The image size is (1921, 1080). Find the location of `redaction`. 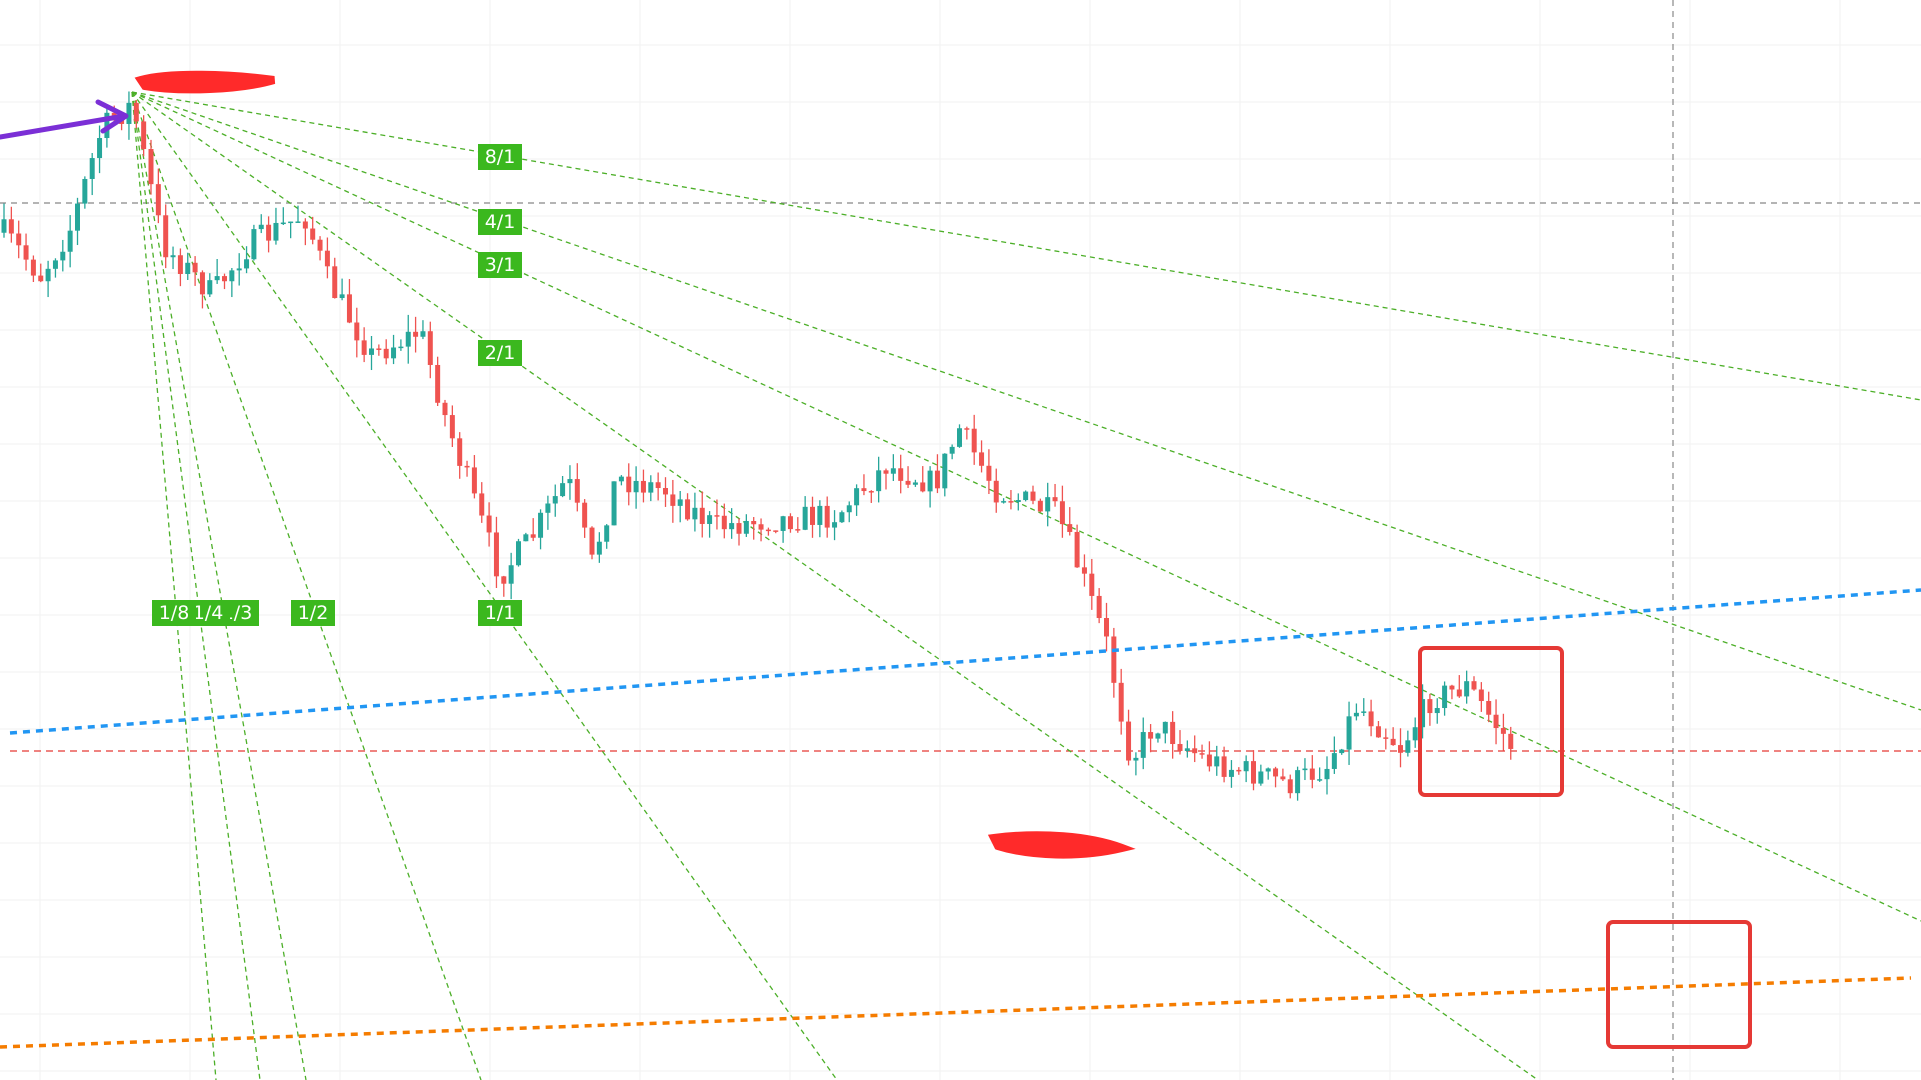

redaction is located at coordinates (1061, 845).